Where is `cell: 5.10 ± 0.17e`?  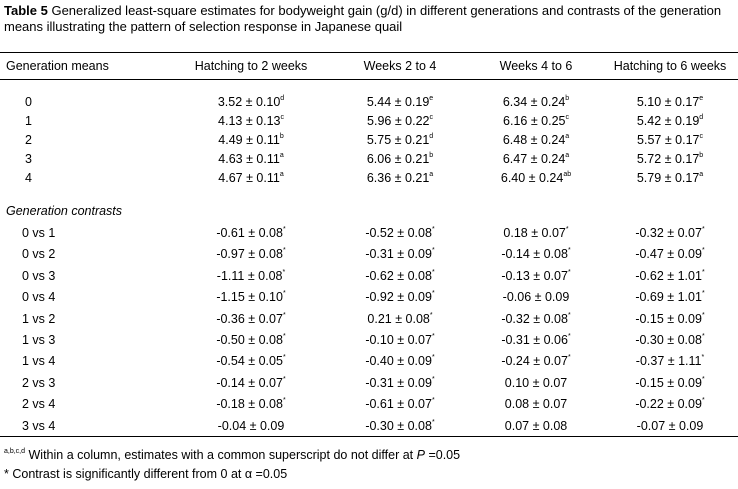 cell: 5.10 ± 0.17e is located at coordinates (670, 102).